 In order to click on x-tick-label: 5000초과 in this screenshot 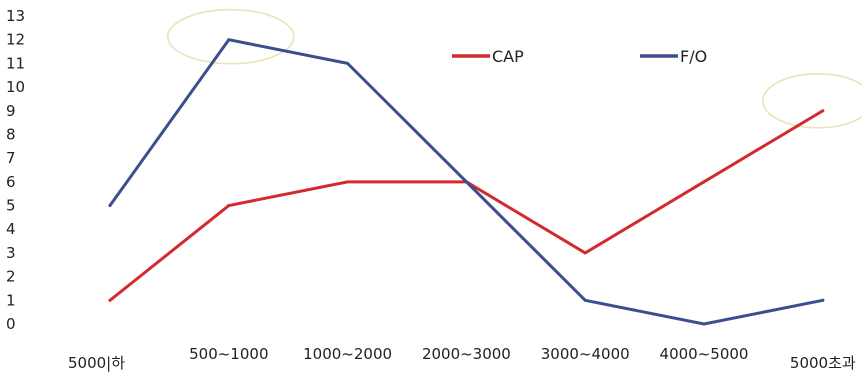, I will do `click(823, 363)`.